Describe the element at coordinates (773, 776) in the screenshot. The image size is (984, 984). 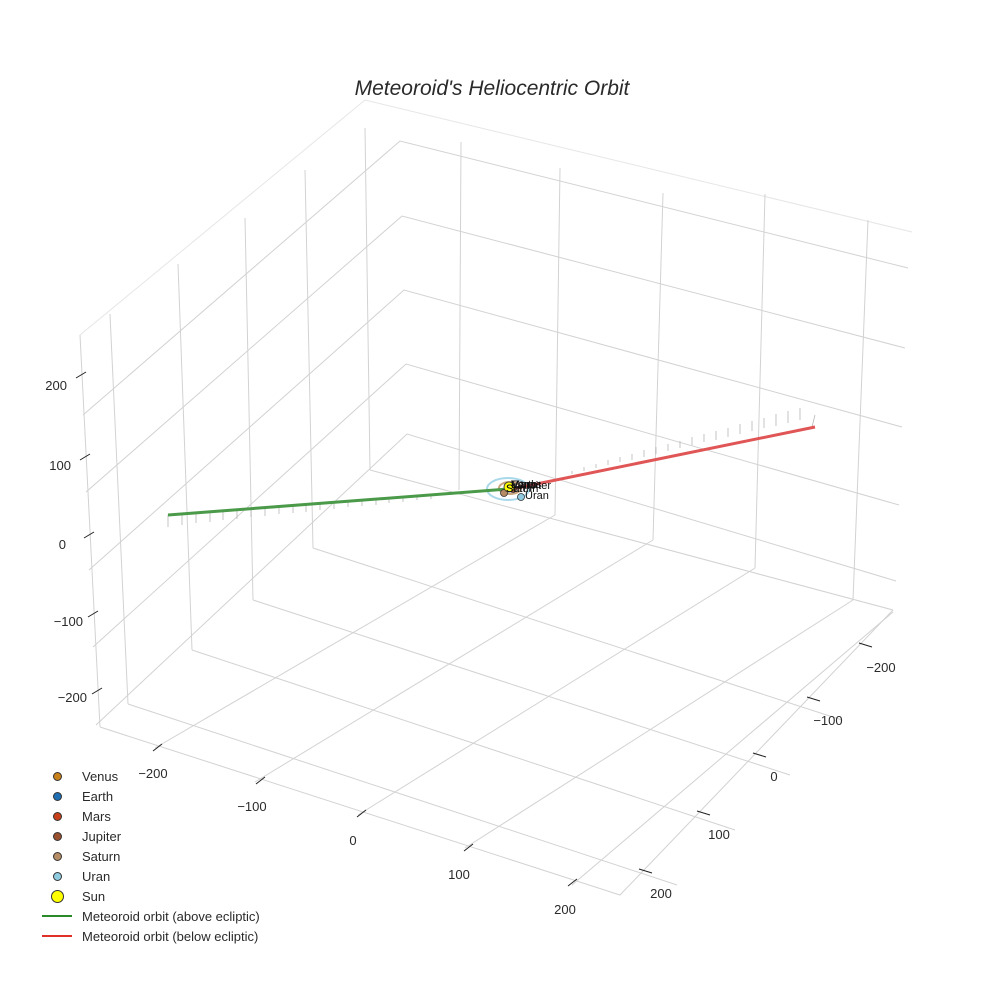
I see `y-tick-label: 0` at that location.